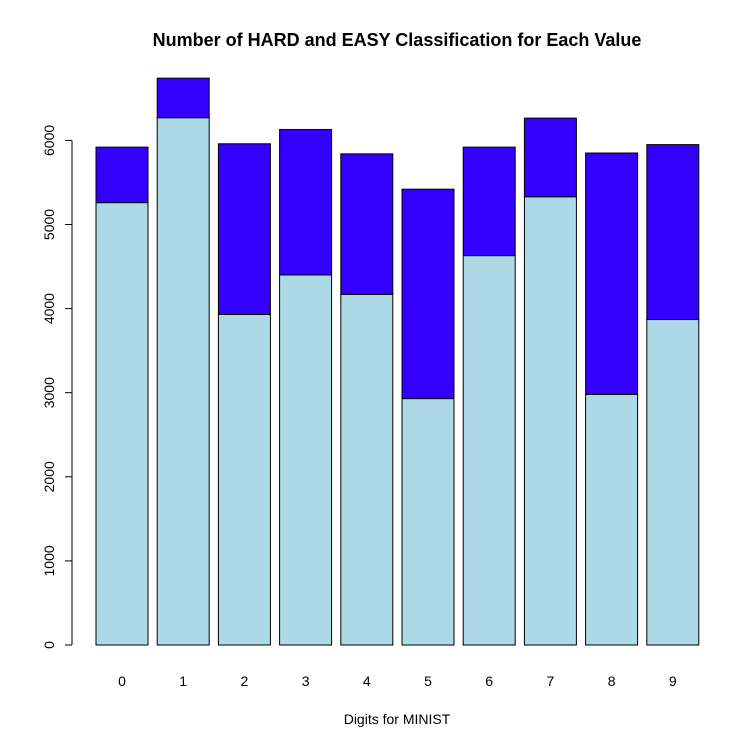 The height and width of the screenshot is (736, 744). Describe the element at coordinates (612, 681) in the screenshot. I see `x-tick-label-8: 8` at that location.